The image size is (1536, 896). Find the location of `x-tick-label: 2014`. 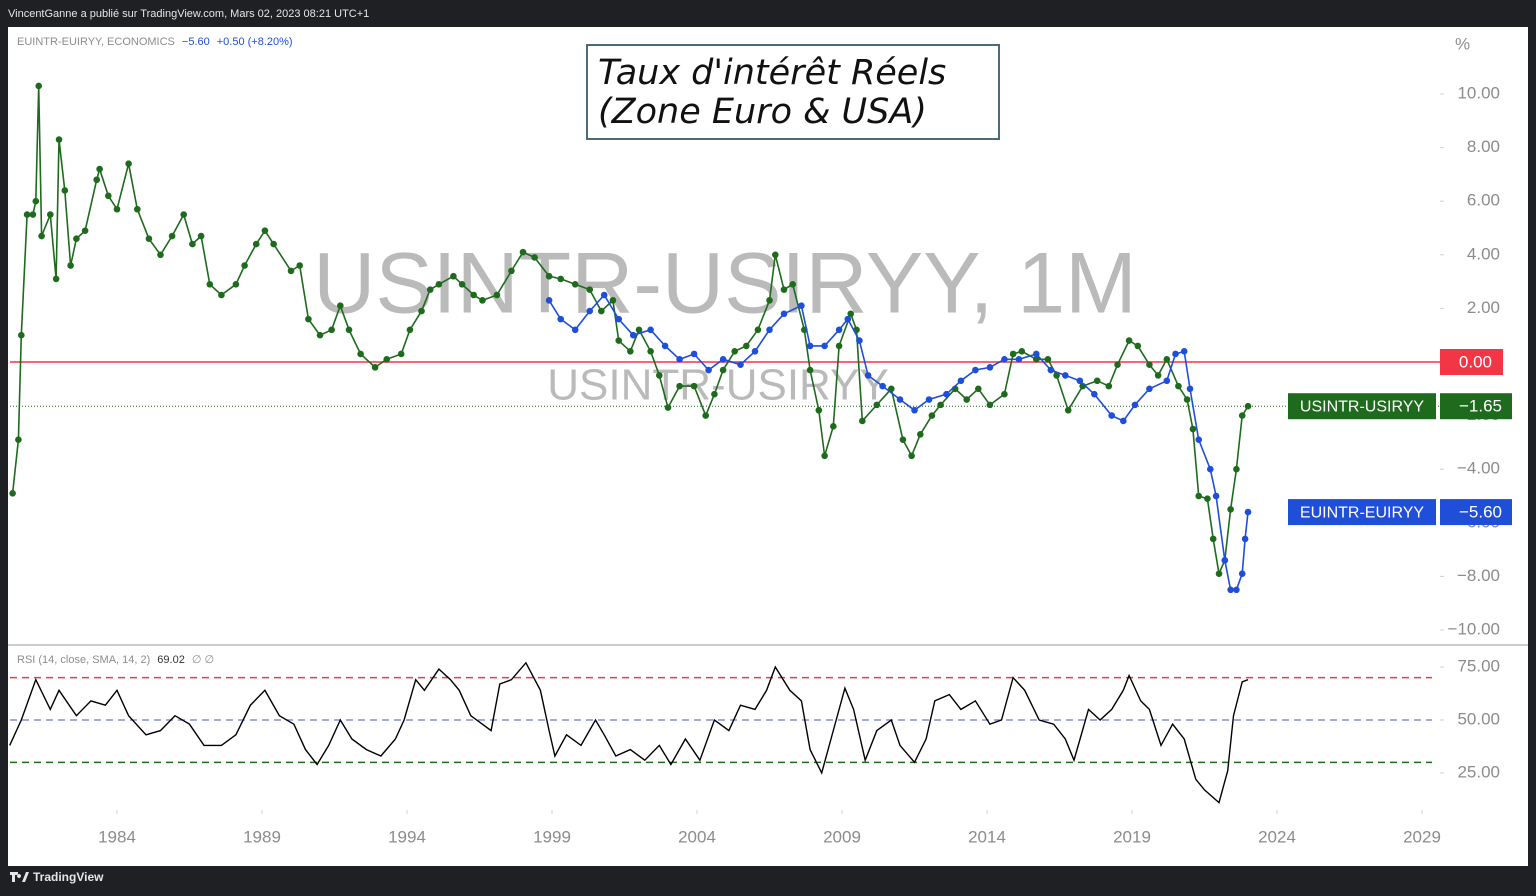

x-tick-label: 2014 is located at coordinates (987, 836).